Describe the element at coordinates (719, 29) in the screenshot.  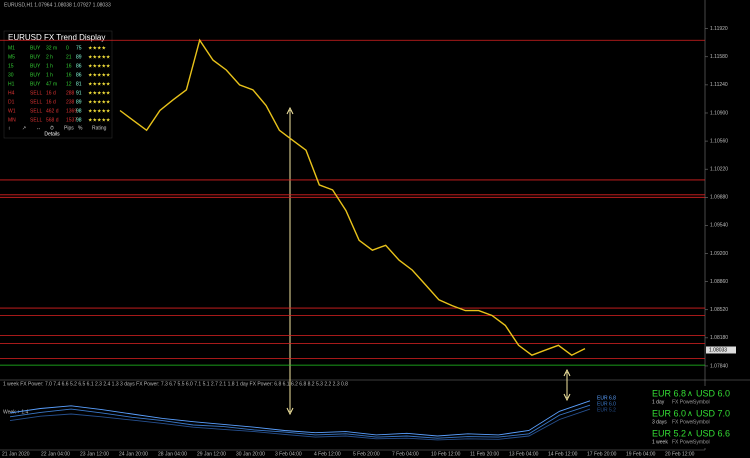
I see `y-tick-label: 1.11920` at that location.